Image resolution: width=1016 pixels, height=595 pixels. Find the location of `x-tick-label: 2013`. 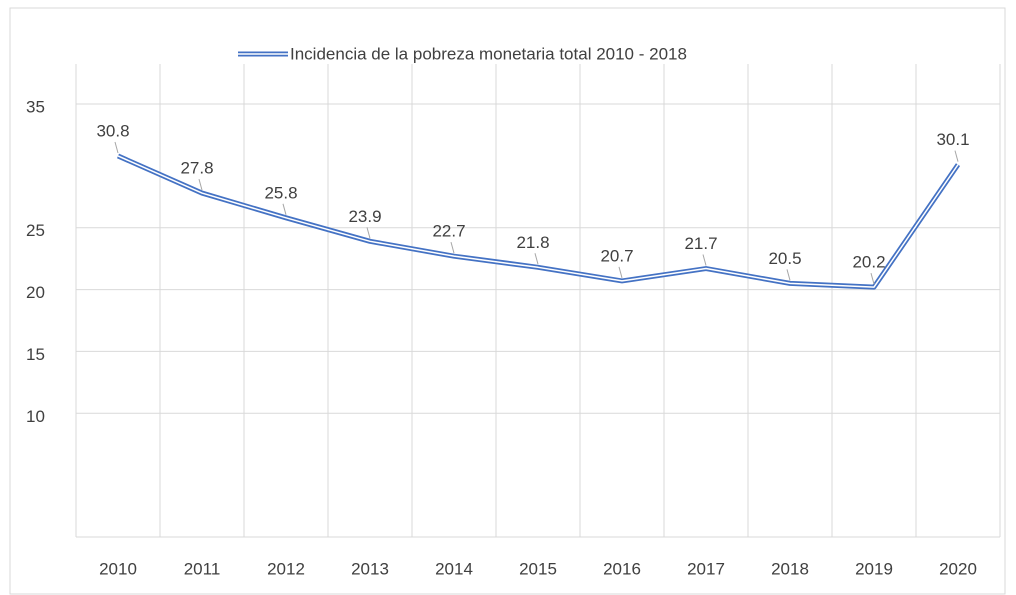

x-tick-label: 2013 is located at coordinates (370, 568).